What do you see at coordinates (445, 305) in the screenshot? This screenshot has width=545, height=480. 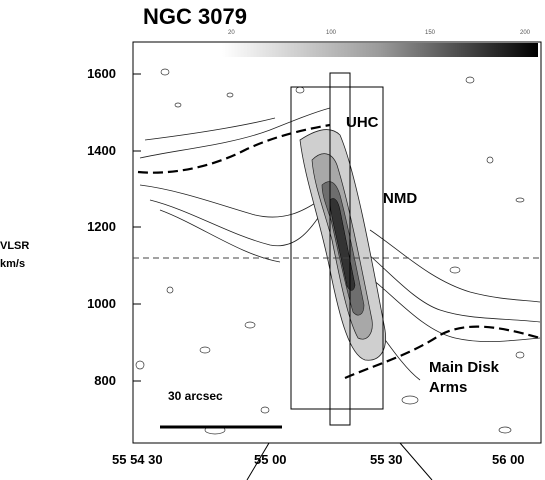 I see `contours-right-arm` at bounding box center [445, 305].